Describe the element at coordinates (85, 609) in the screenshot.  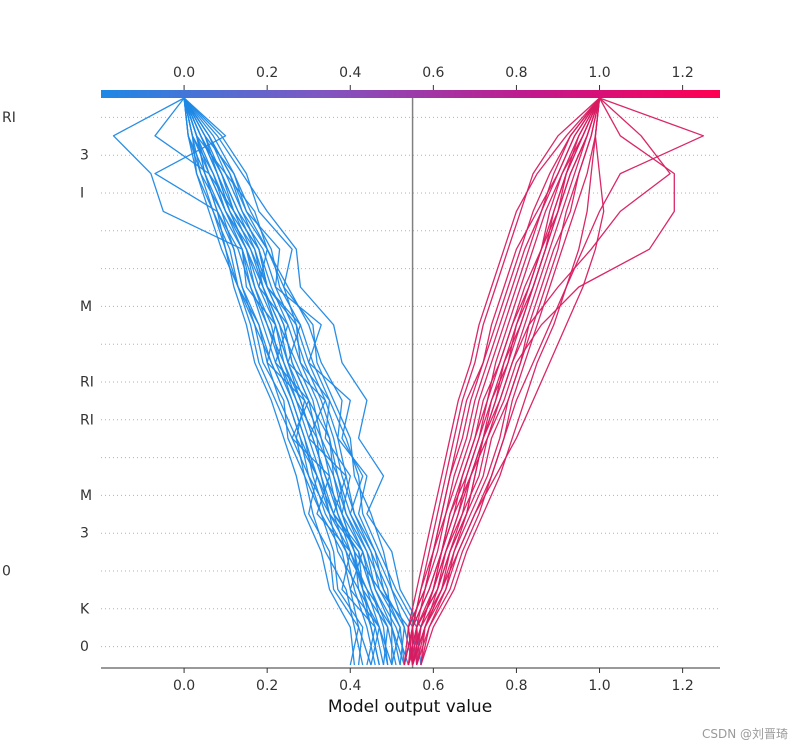
I see `feature-label: K` at that location.